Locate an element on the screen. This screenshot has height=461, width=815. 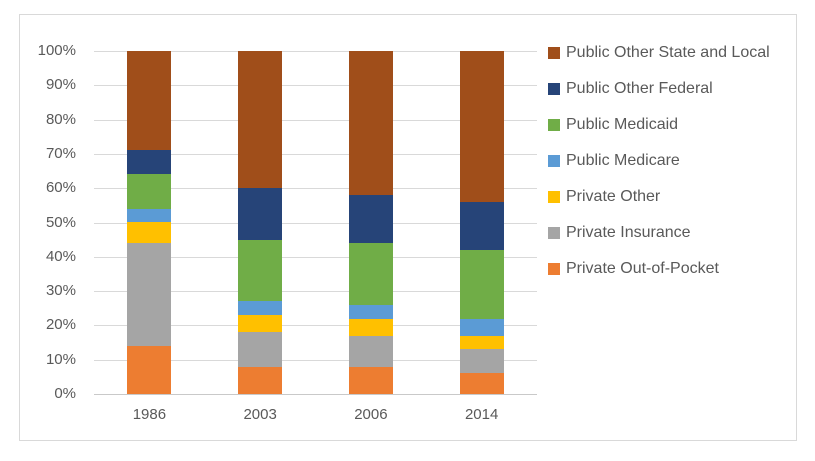
y-axis-tick-label: 50% is located at coordinates (60, 222).